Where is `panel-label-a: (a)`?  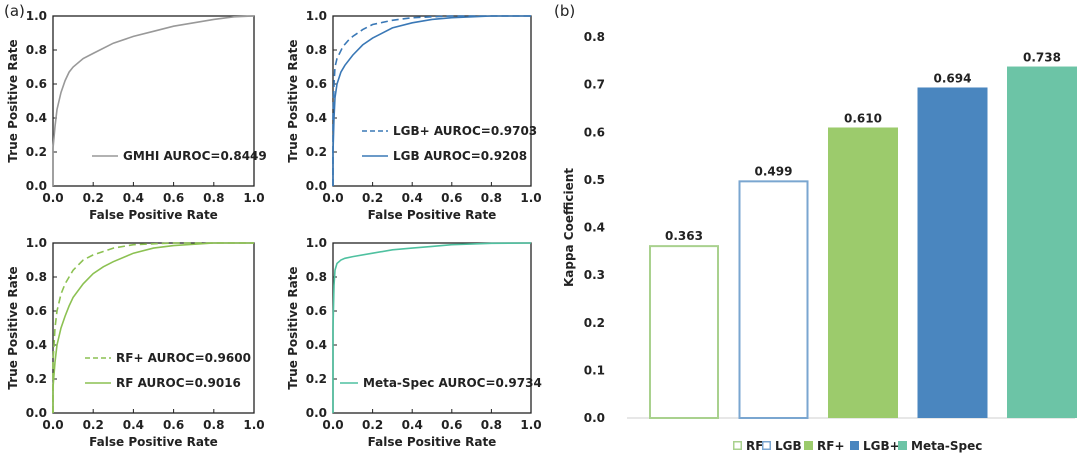
panel-label-a: (a) is located at coordinates (14, 11).